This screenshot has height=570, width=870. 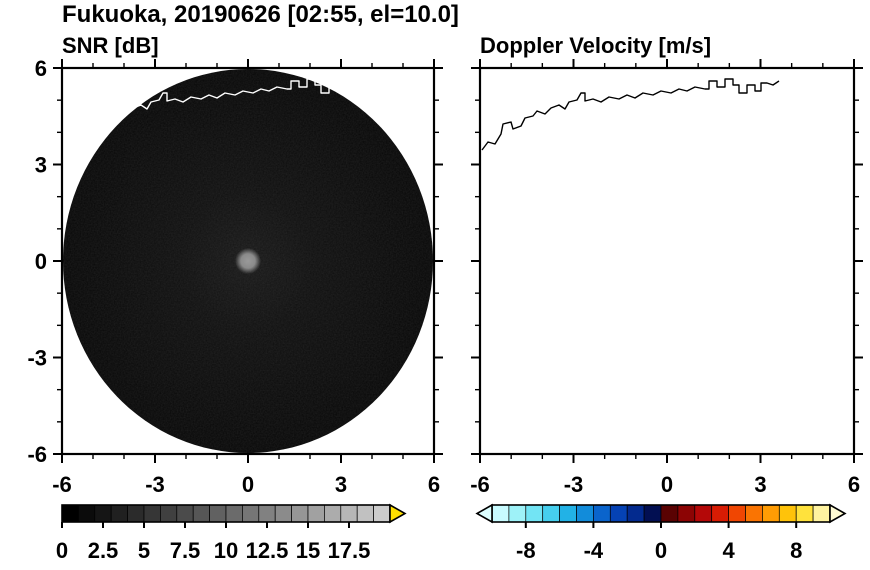 What do you see at coordinates (103, 550) in the screenshot?
I see `colorbar-tick-label: 2.5` at bounding box center [103, 550].